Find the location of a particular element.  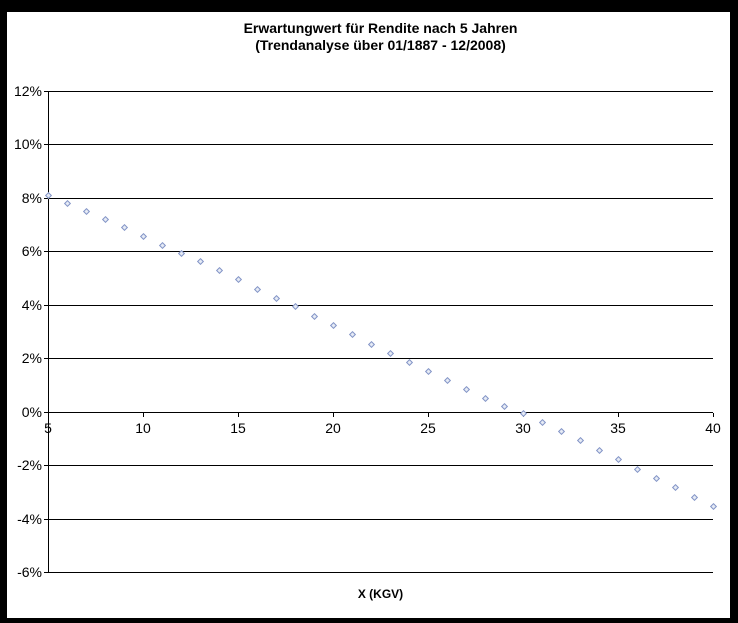

x-axis-tick-label: 20 is located at coordinates (333, 427).